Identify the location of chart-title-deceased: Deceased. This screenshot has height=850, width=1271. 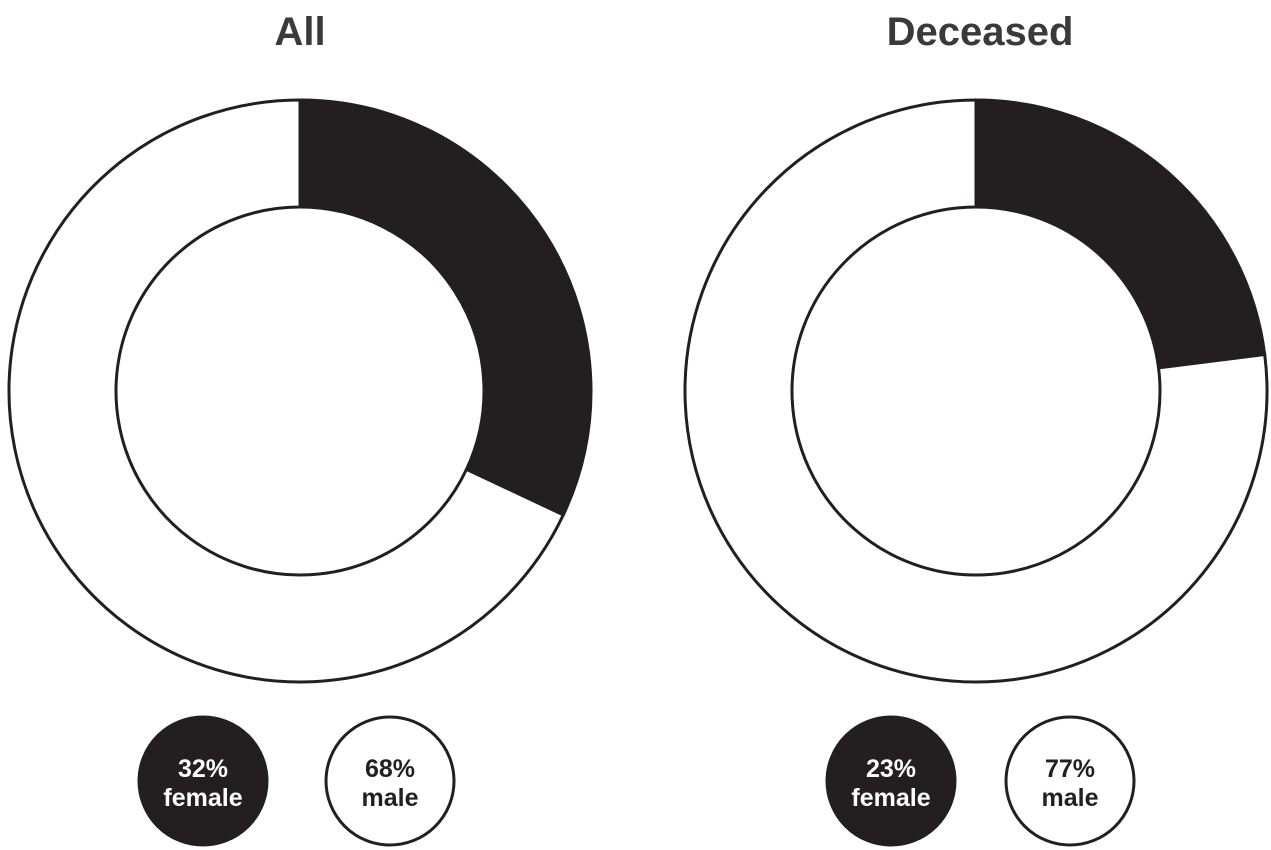
(980, 32).